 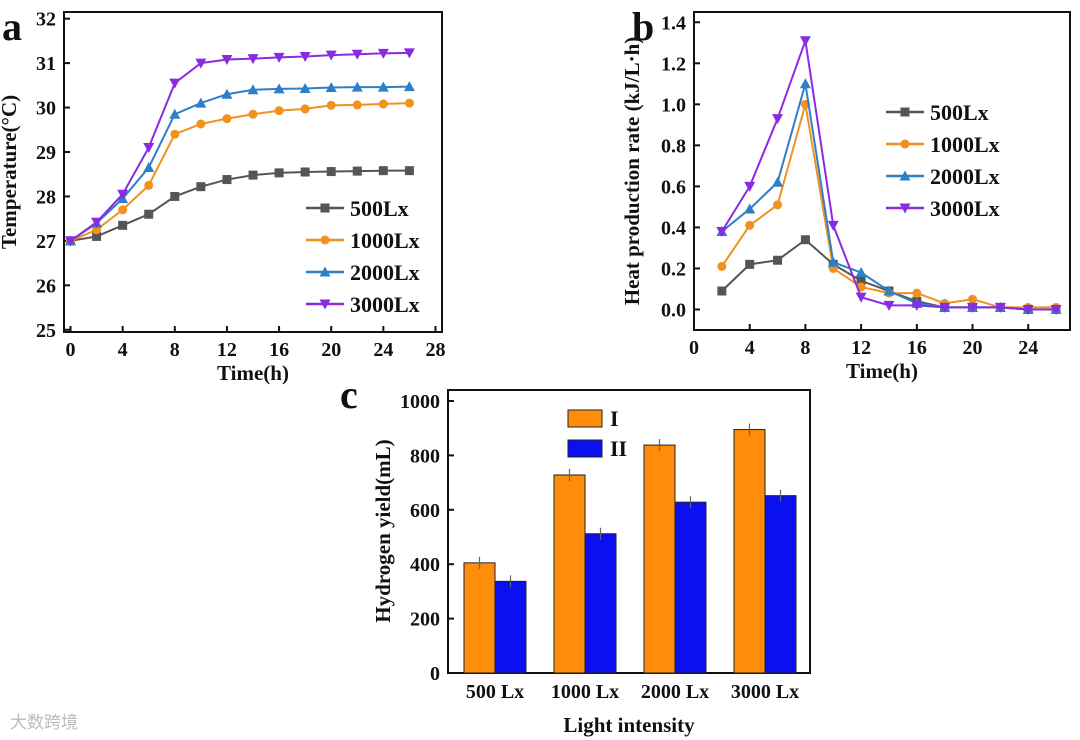 What do you see at coordinates (889, 274) in the screenshot?
I see `series-line-500Lx` at bounding box center [889, 274].